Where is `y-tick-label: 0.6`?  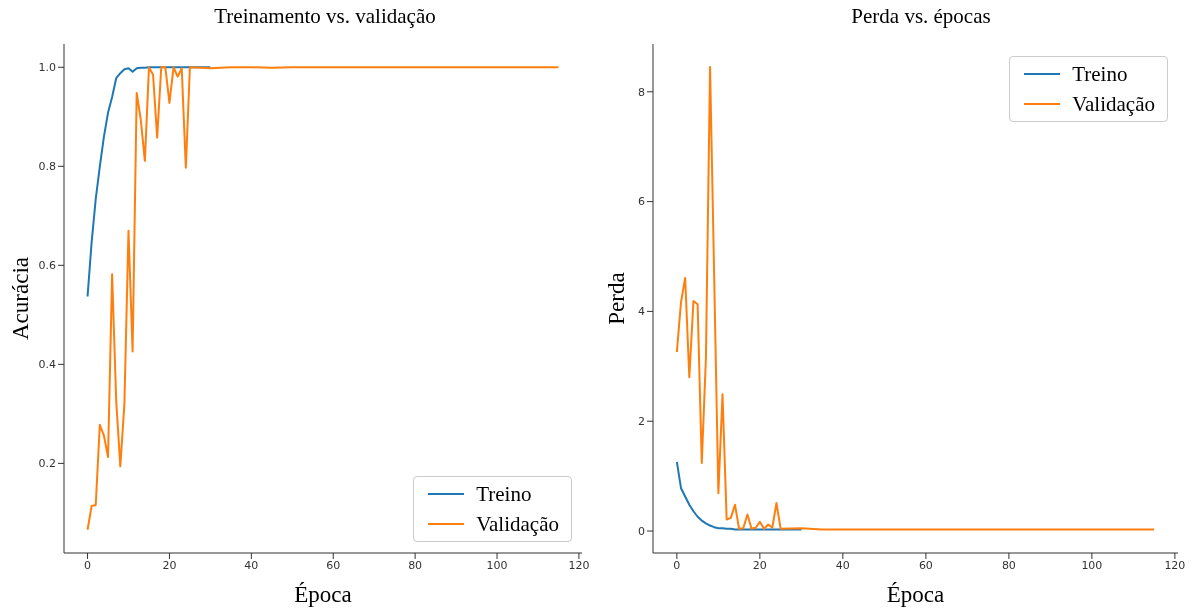 y-tick-label: 0.6 is located at coordinates (47, 266).